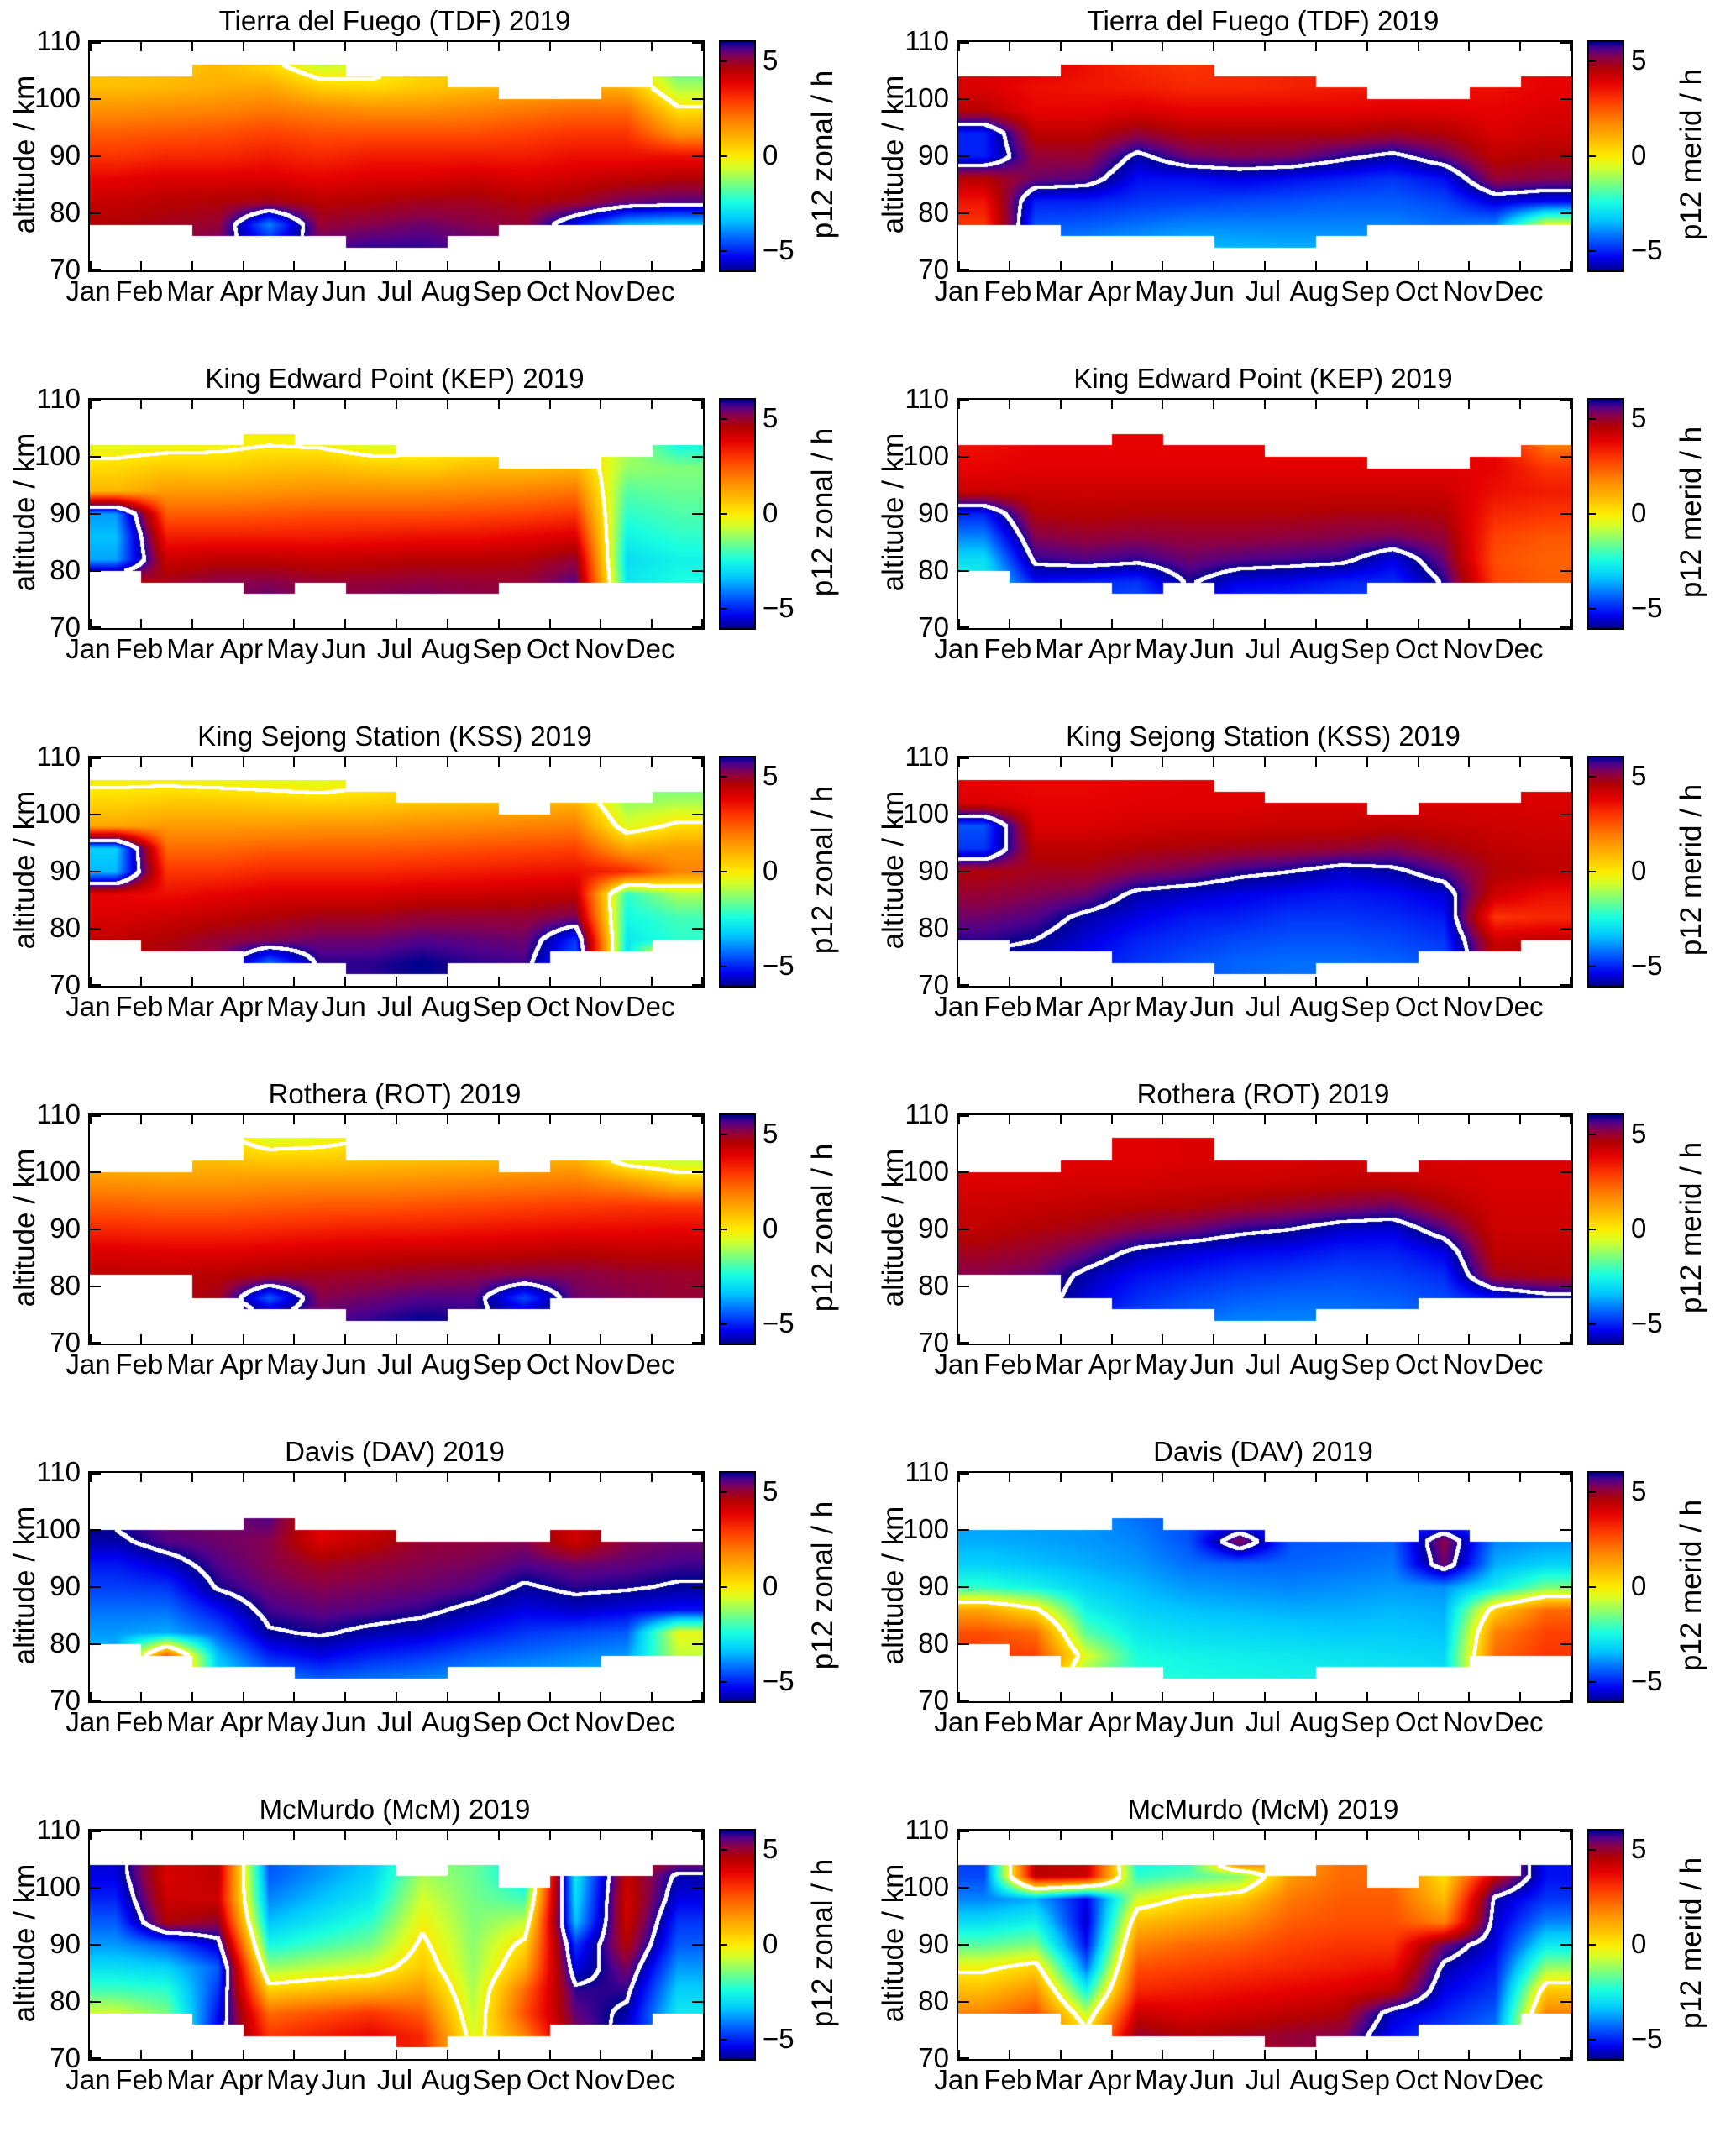  I want to click on x-tick-label-month: Dec, so click(650, 648).